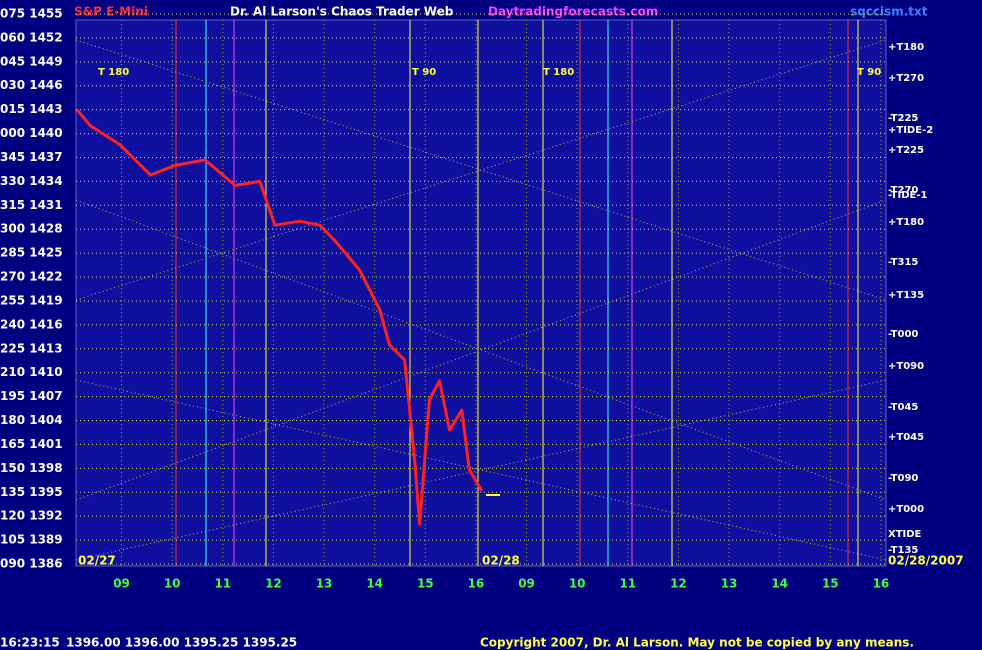  Describe the element at coordinates (31, 253) in the screenshot. I see `y-tick-label: 285 1425` at that location.